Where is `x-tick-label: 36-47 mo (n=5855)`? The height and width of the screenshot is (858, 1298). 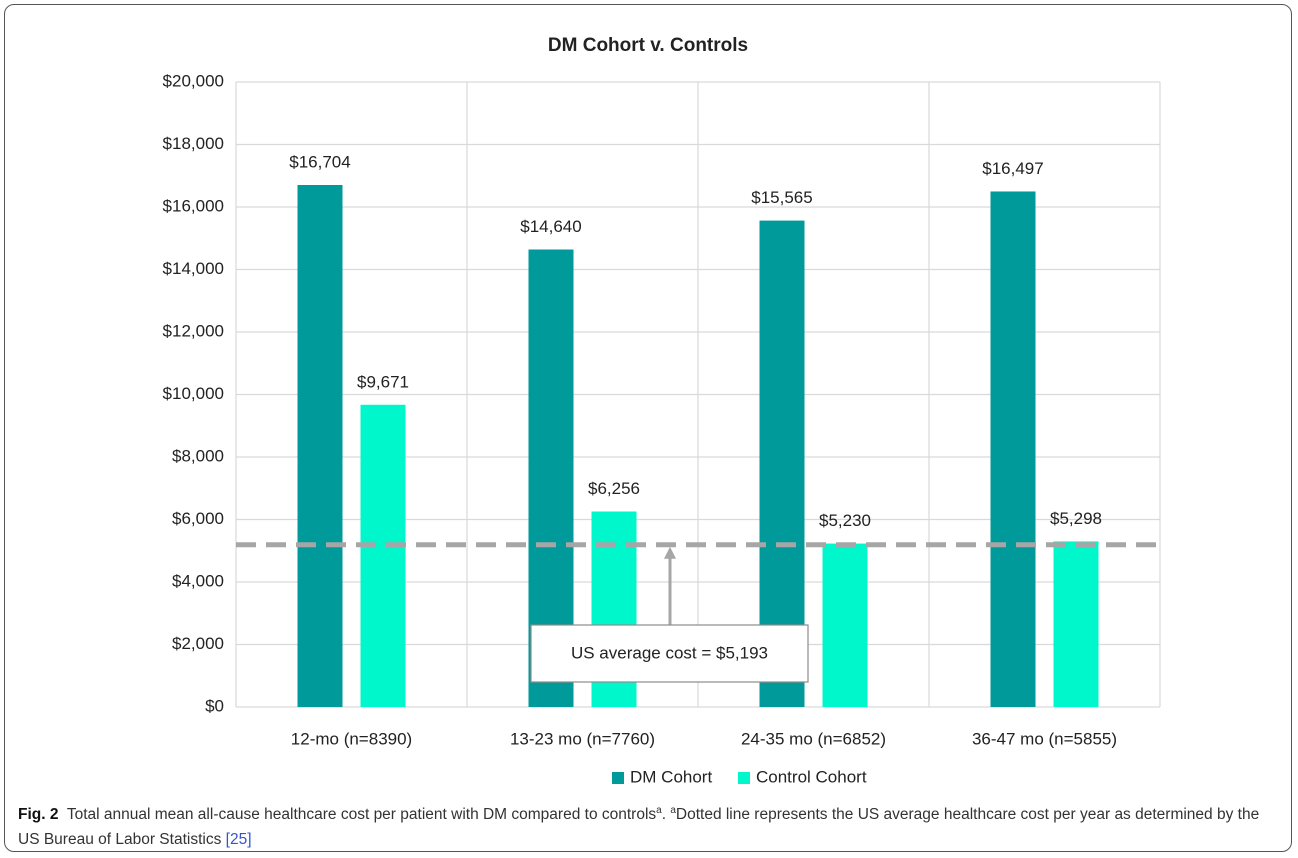 x-tick-label: 36-47 mo (n=5855) is located at coordinates (1044, 738).